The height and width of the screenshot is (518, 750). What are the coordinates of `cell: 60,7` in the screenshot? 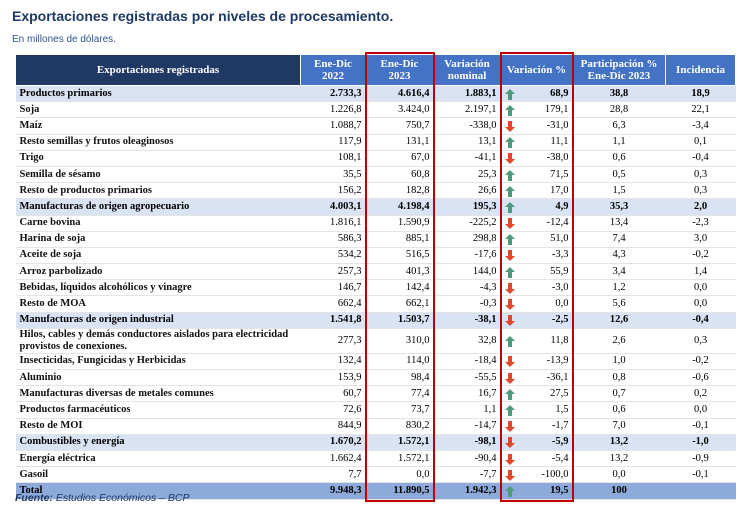 It's located at (333, 394).